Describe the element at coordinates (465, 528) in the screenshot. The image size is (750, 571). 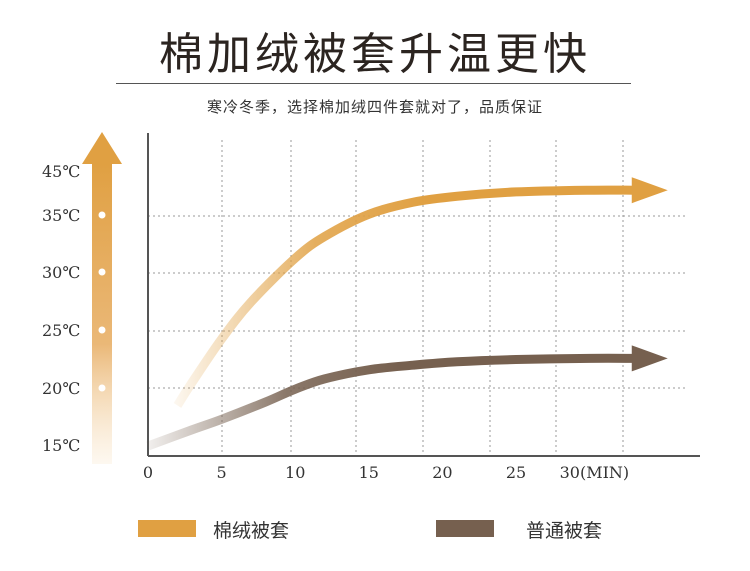
I see `legend-swatch-normal` at that location.